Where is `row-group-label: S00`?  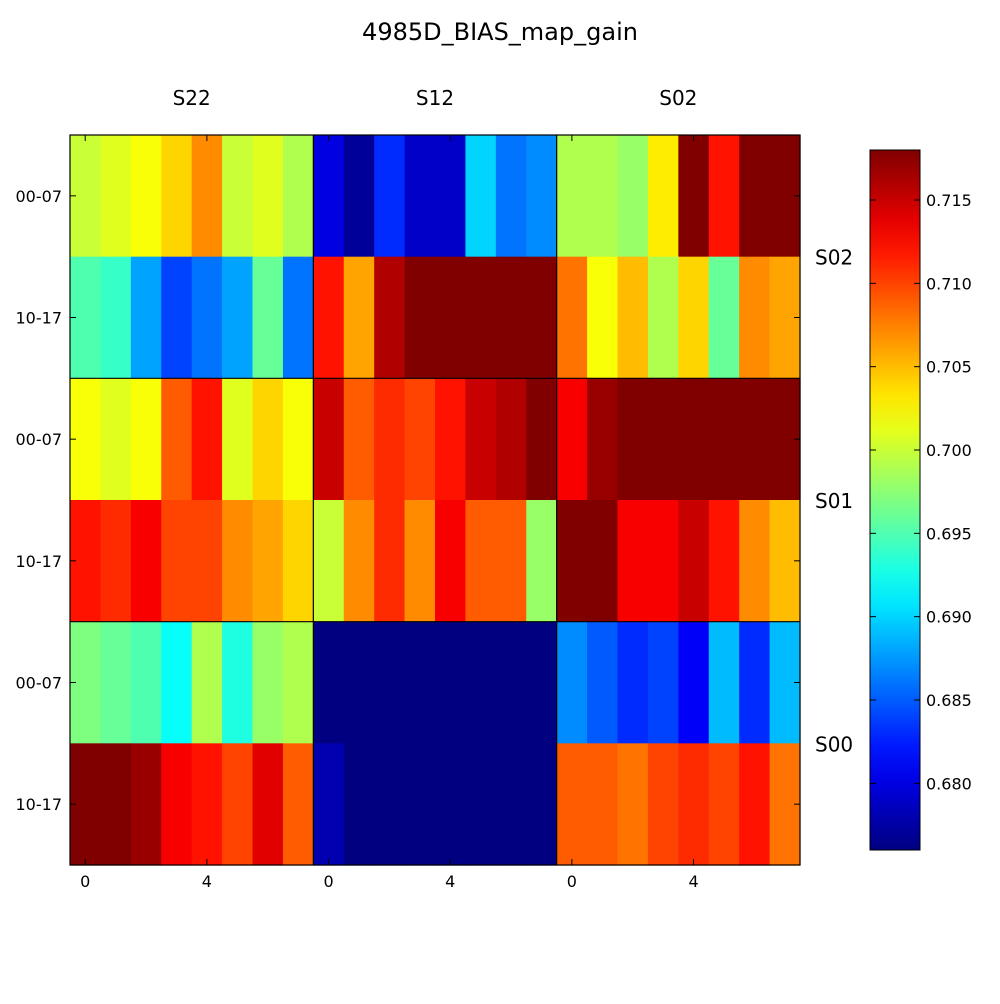 row-group-label: S00 is located at coordinates (834, 744).